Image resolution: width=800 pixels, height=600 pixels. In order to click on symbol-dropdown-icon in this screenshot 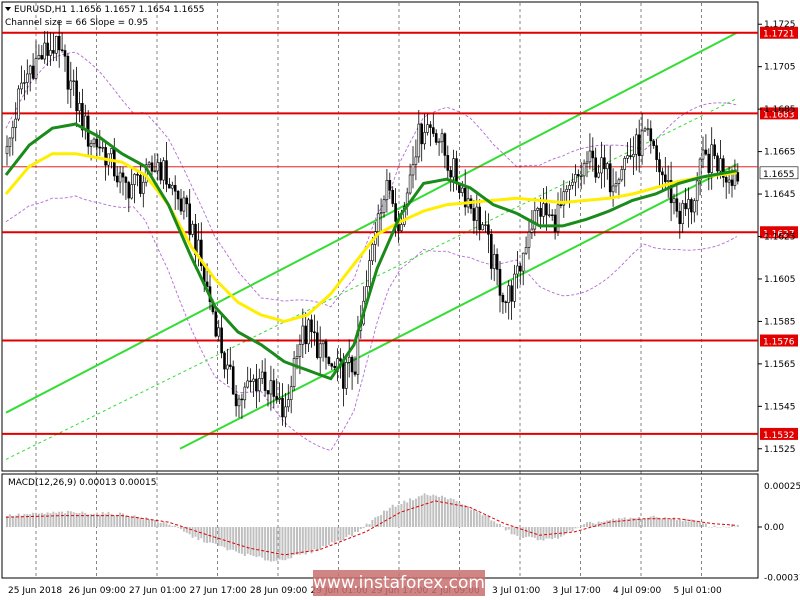, I will do `click(8, 9)`.